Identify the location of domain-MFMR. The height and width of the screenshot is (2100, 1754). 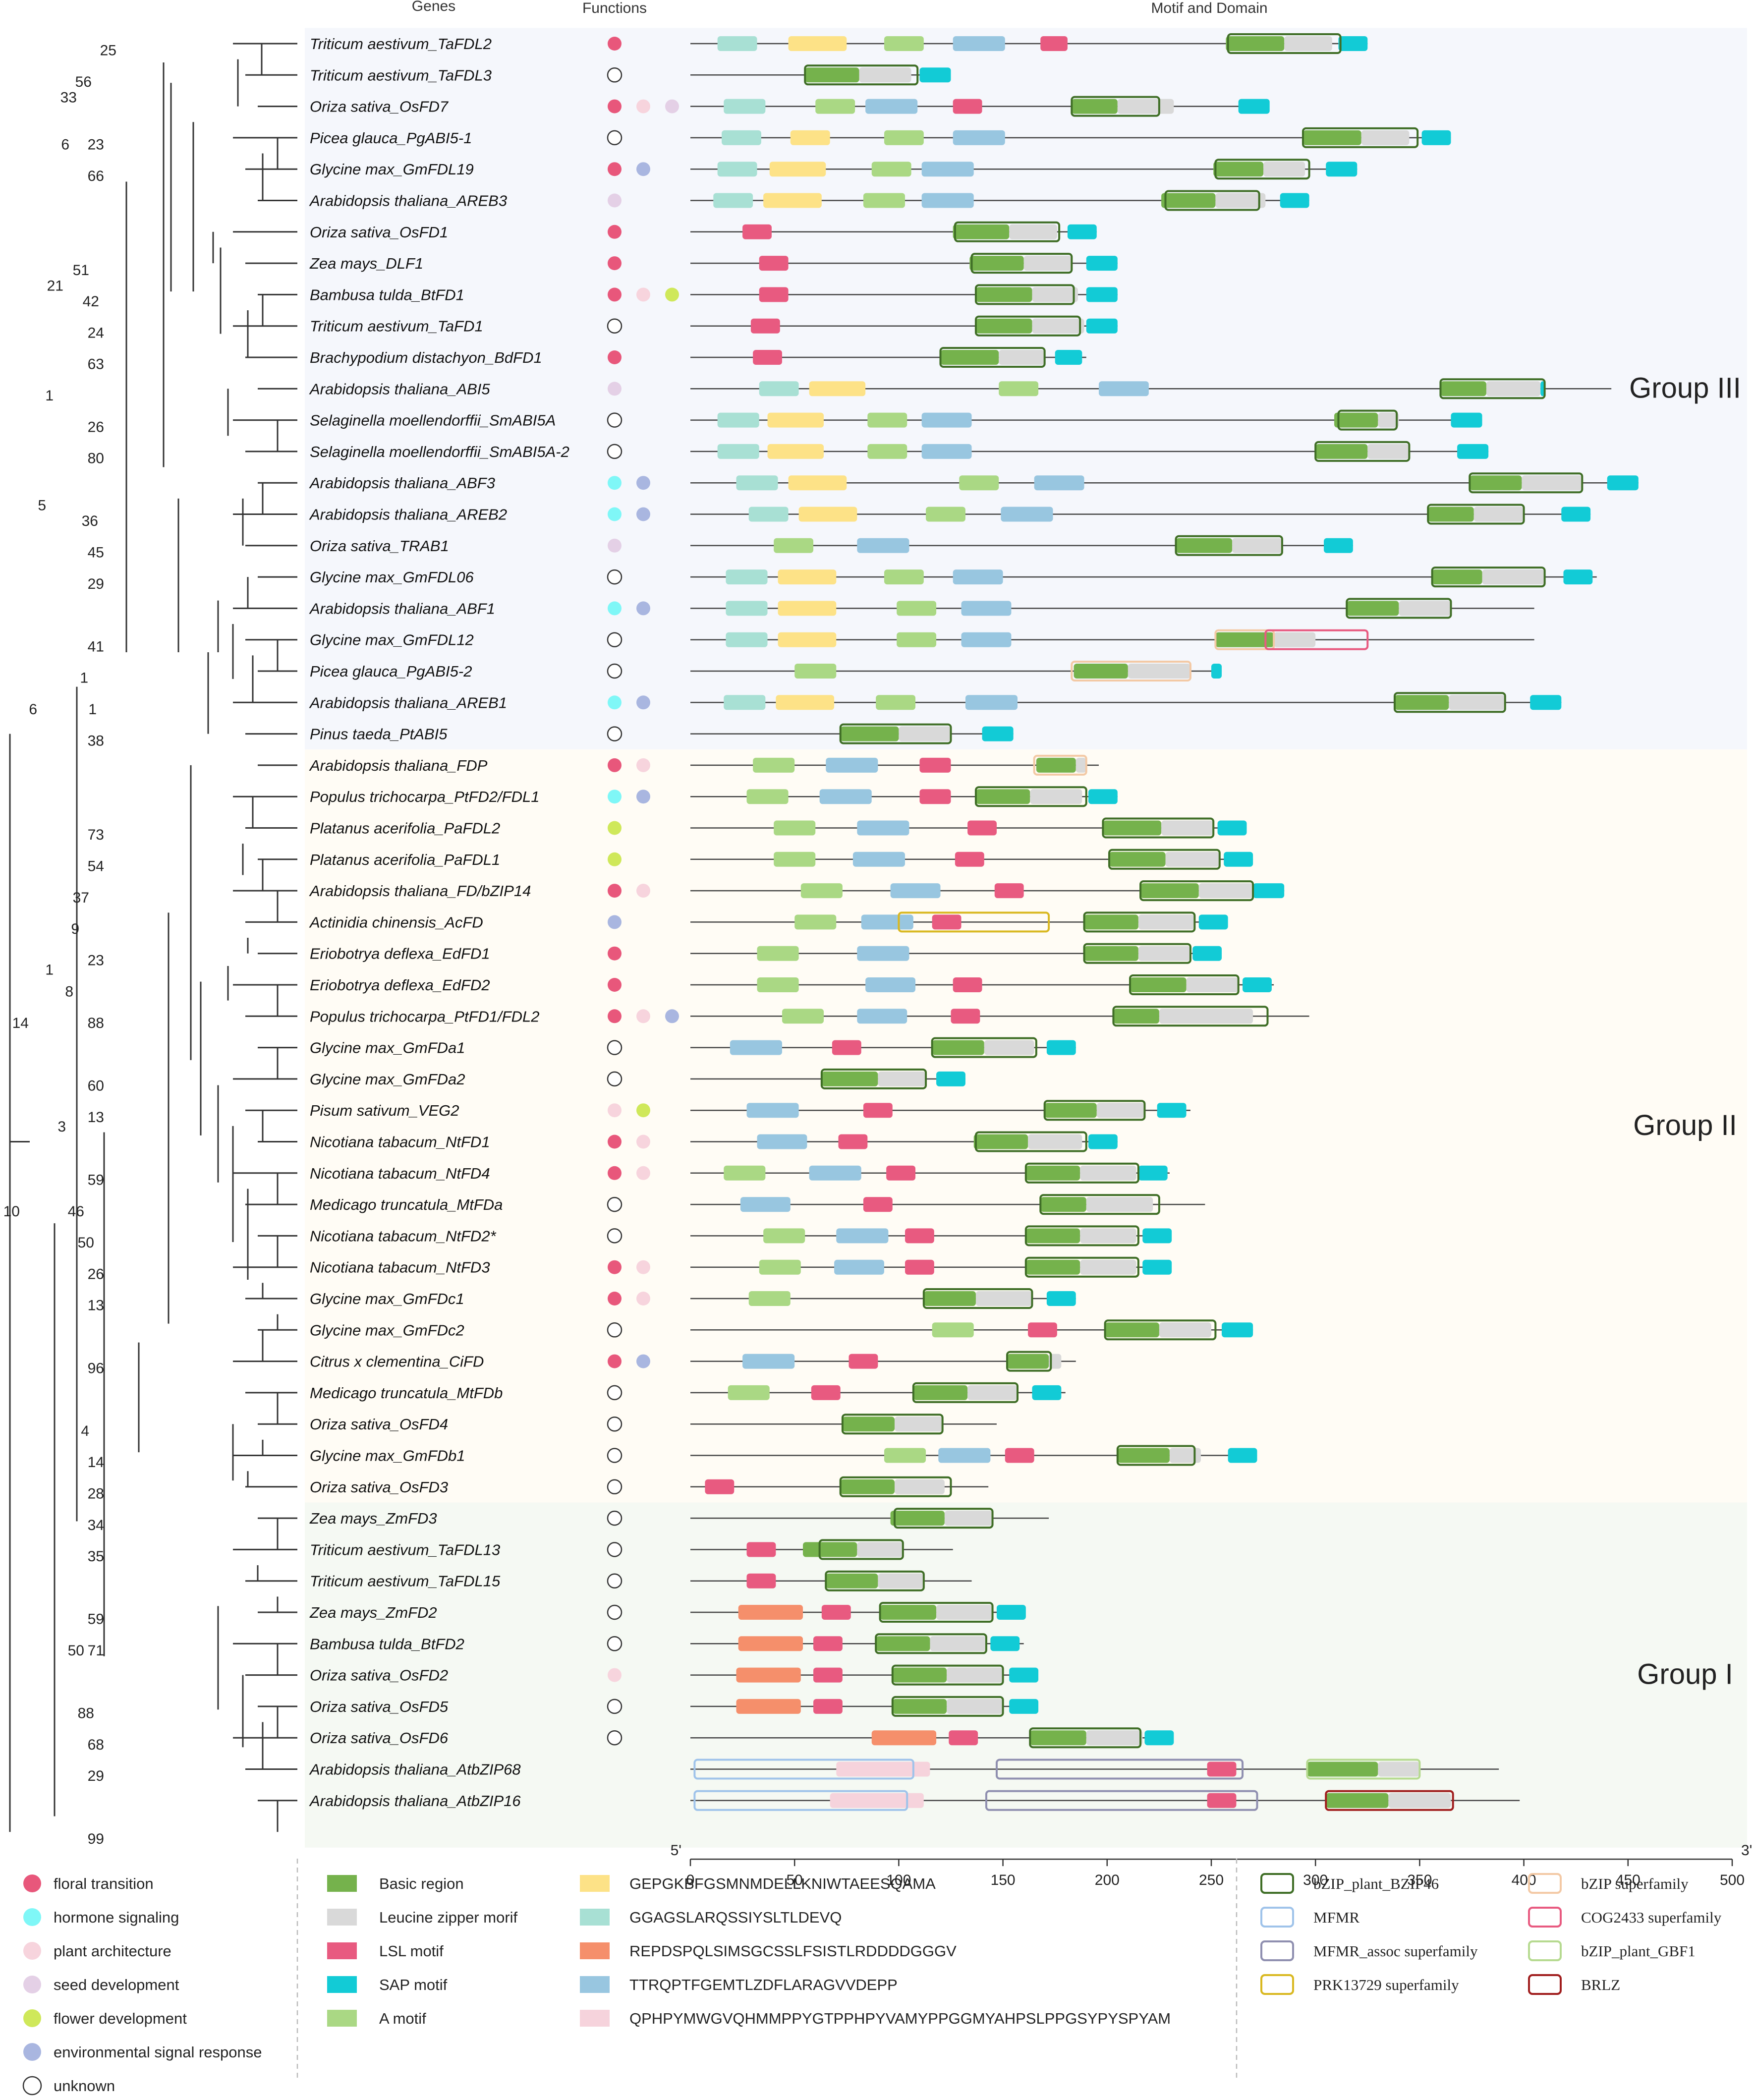
(803, 1770).